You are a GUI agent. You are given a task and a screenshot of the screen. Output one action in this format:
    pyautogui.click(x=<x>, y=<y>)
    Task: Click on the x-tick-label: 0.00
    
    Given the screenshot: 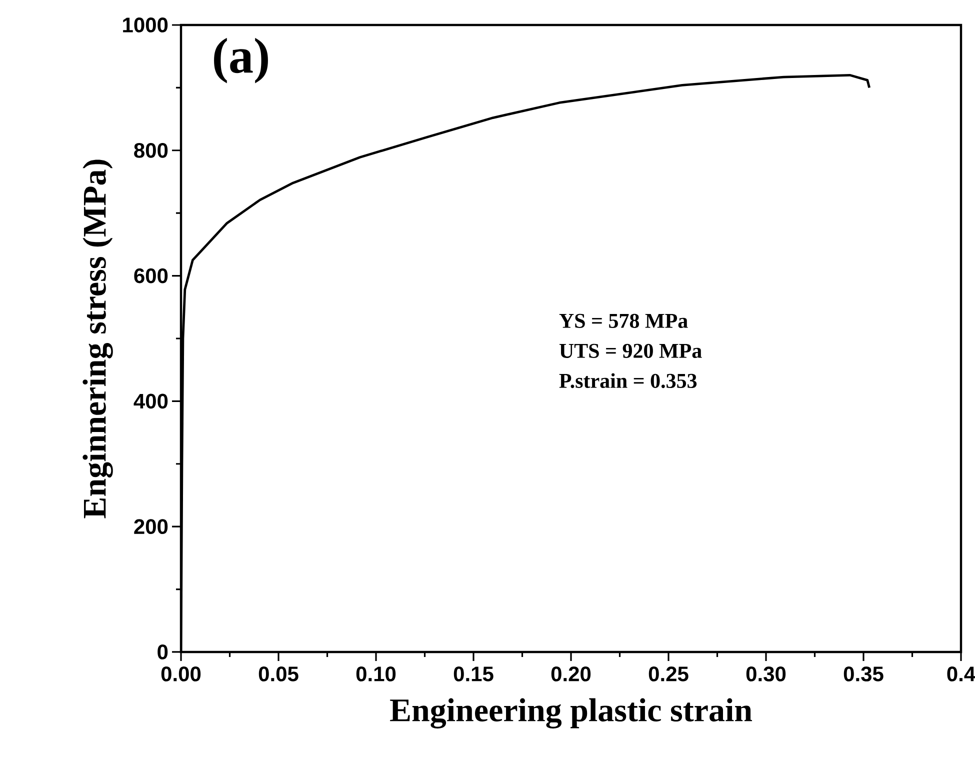 What is the action you would take?
    pyautogui.click(x=181, y=674)
    